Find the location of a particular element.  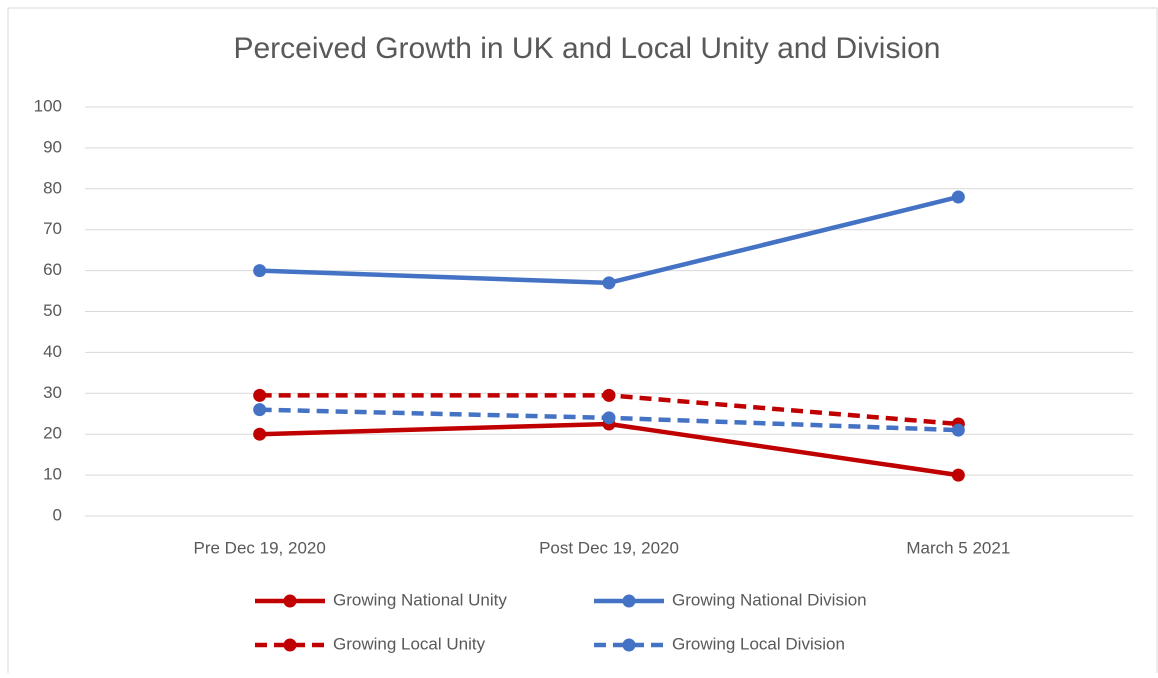

y-tick-label: 100 is located at coordinates (48, 105).